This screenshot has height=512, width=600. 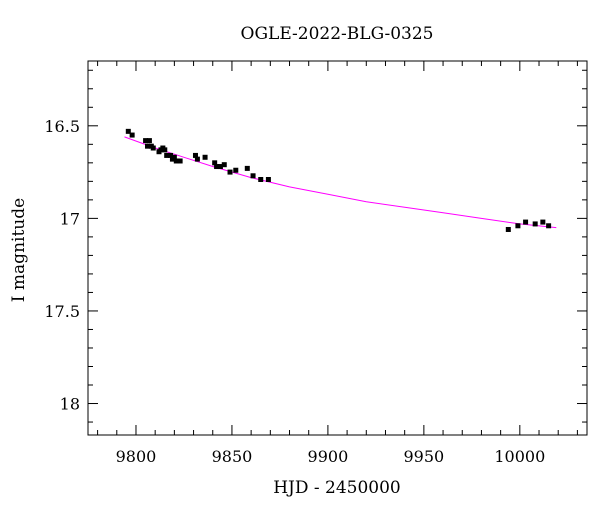 What do you see at coordinates (337, 34) in the screenshot?
I see `chart-title: OGLE-2022-BLG-0325` at bounding box center [337, 34].